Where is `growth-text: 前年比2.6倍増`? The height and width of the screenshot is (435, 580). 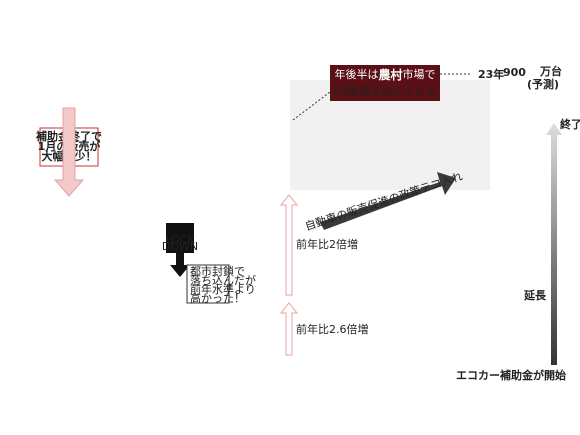 growth-text: 前年比2.6倍増 is located at coordinates (332, 329).